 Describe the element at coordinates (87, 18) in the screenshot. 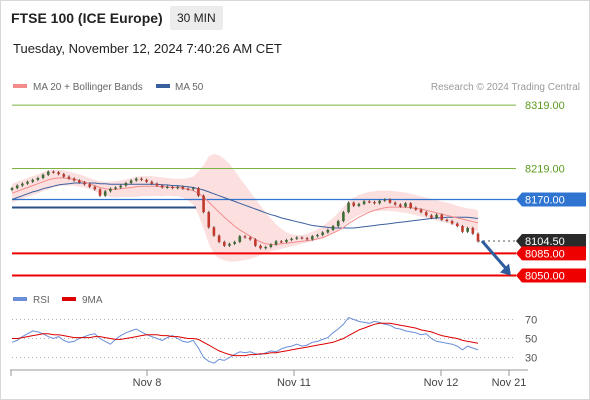

I see `instrument-title: FTSE 100 (ICE Europe)` at that location.